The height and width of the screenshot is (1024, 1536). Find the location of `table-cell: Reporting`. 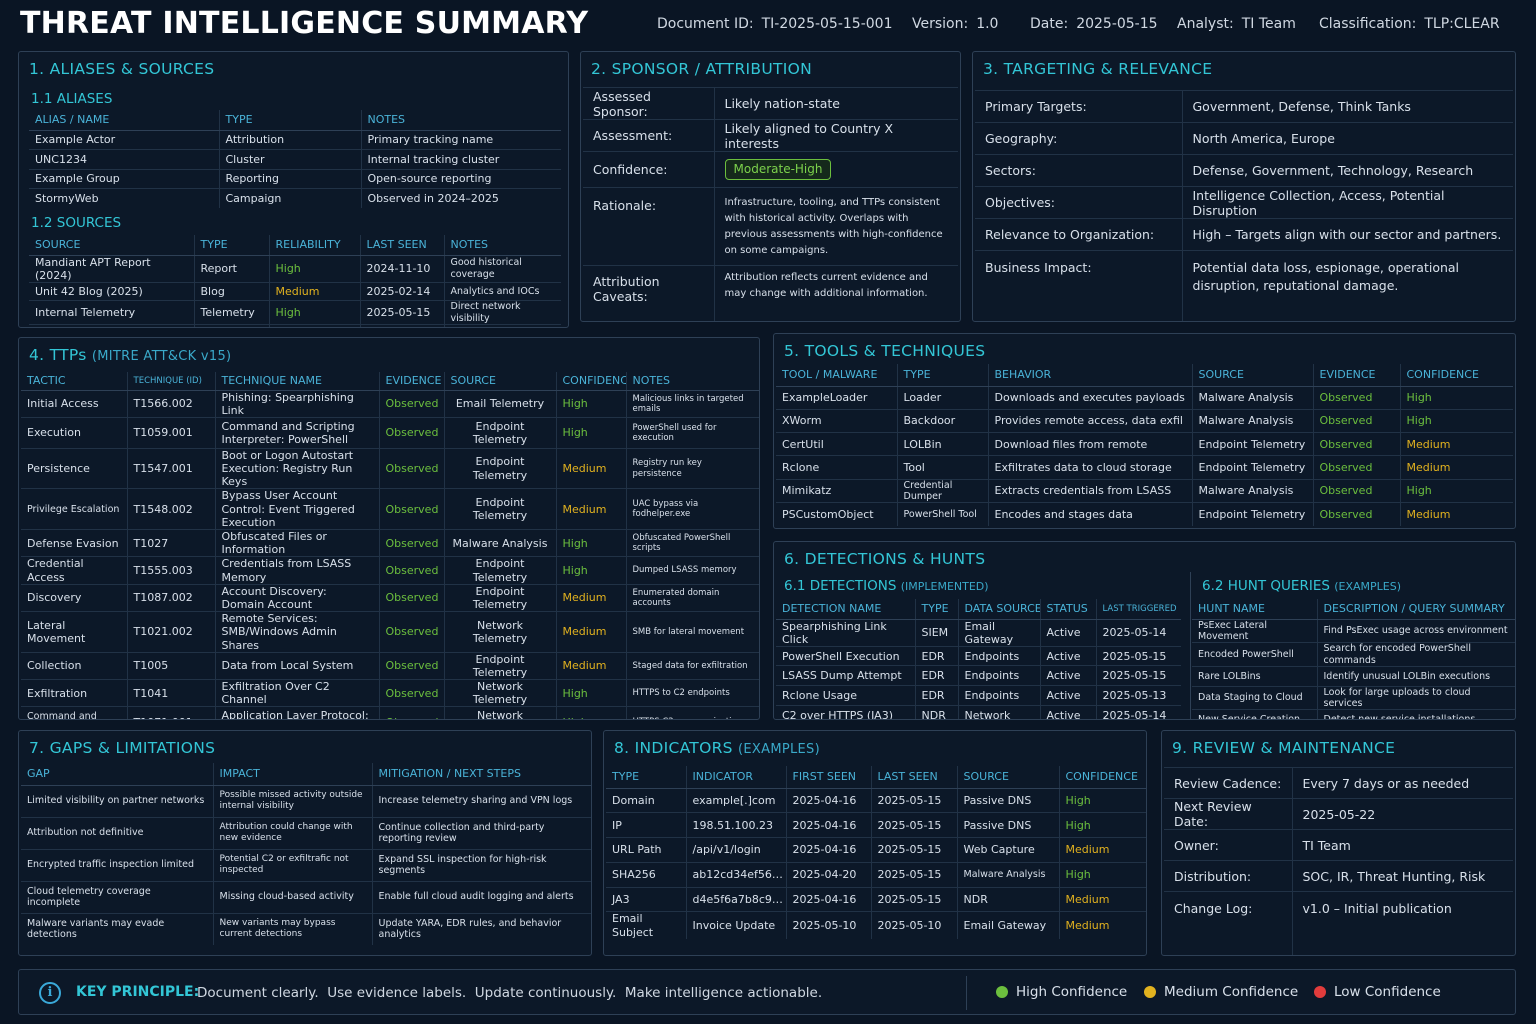

table-cell: Reporting is located at coordinates (289, 178).